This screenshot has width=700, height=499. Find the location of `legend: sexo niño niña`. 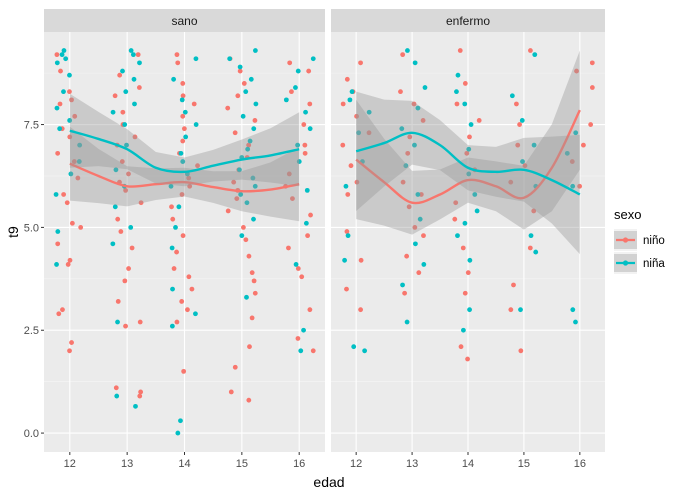

legend: sexo niño niña is located at coordinates (639, 240).